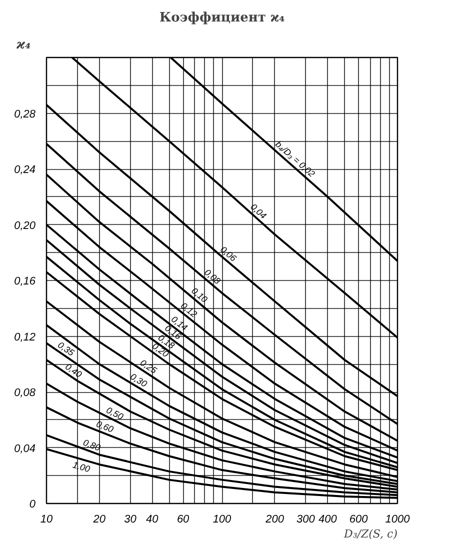  I want to click on x-tick-label: 300, so click(306, 520).